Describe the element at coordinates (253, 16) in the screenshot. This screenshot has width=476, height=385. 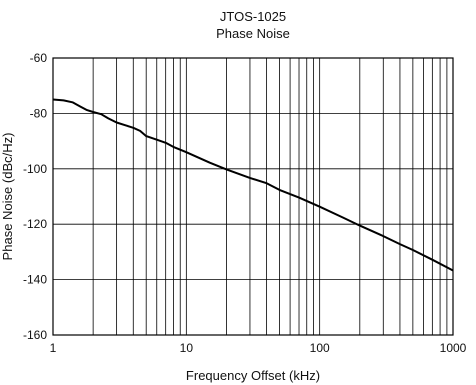
I see `chart-title: JTOS-1025` at that location.